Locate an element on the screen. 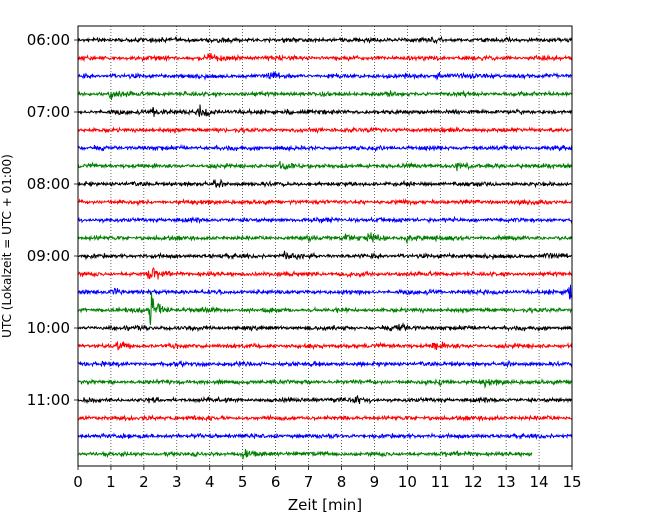 The height and width of the screenshot is (520, 650). x-axis: 0 1 2 3 4 5 6 7 8 9 10 11 12 13 14 15 is located at coordinates (327, 478).